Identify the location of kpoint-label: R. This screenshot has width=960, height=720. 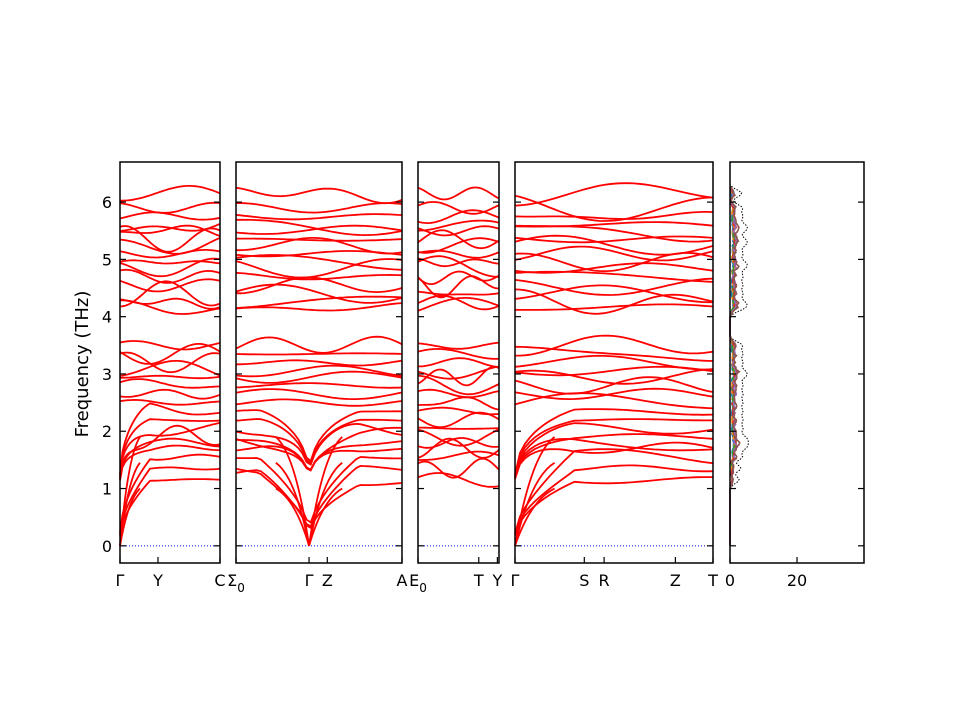
(604, 580).